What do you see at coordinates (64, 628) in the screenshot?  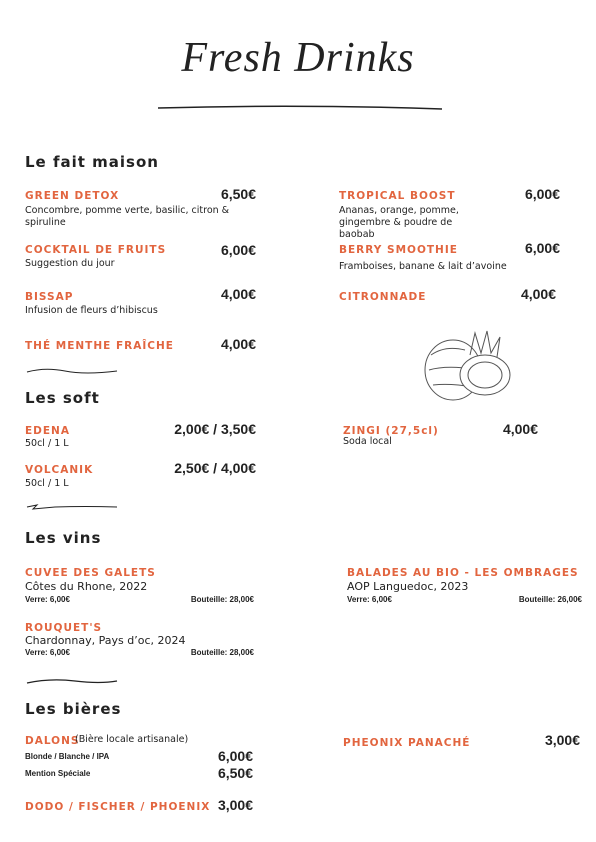 I see `item-name: ROUQUET'S` at bounding box center [64, 628].